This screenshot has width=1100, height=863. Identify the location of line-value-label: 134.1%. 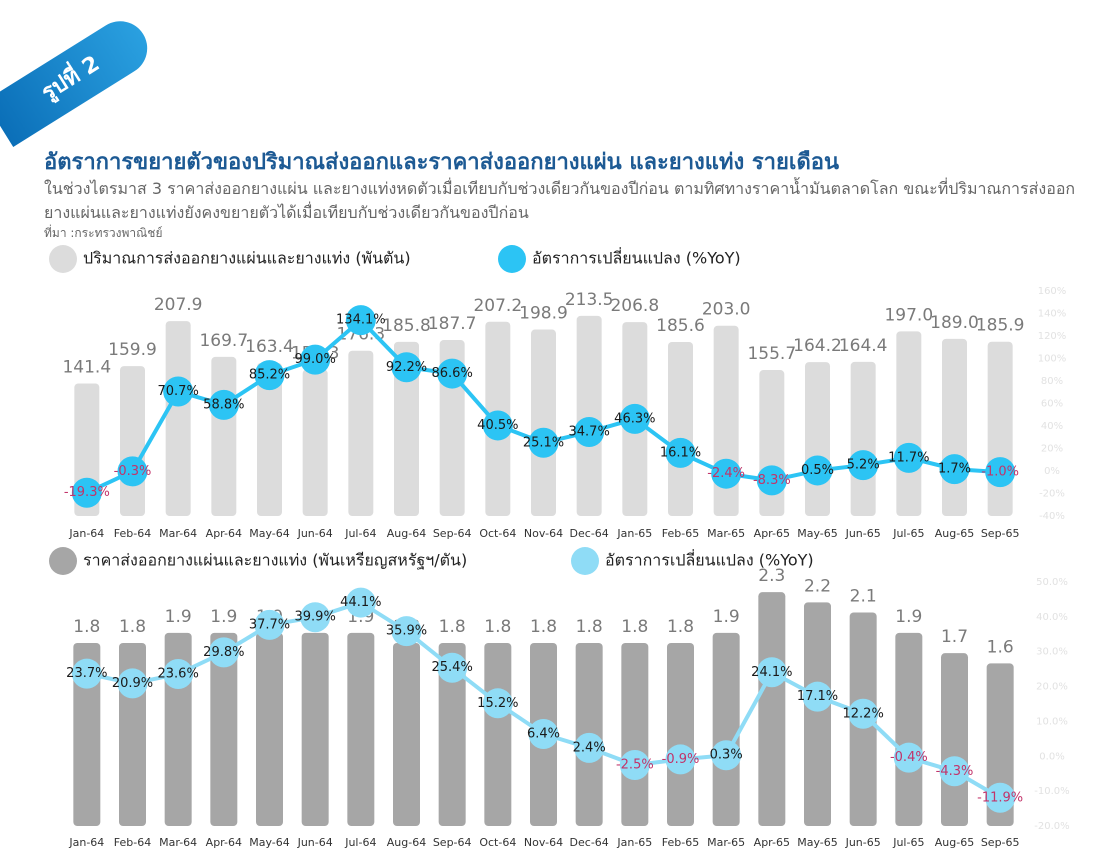
(361, 320).